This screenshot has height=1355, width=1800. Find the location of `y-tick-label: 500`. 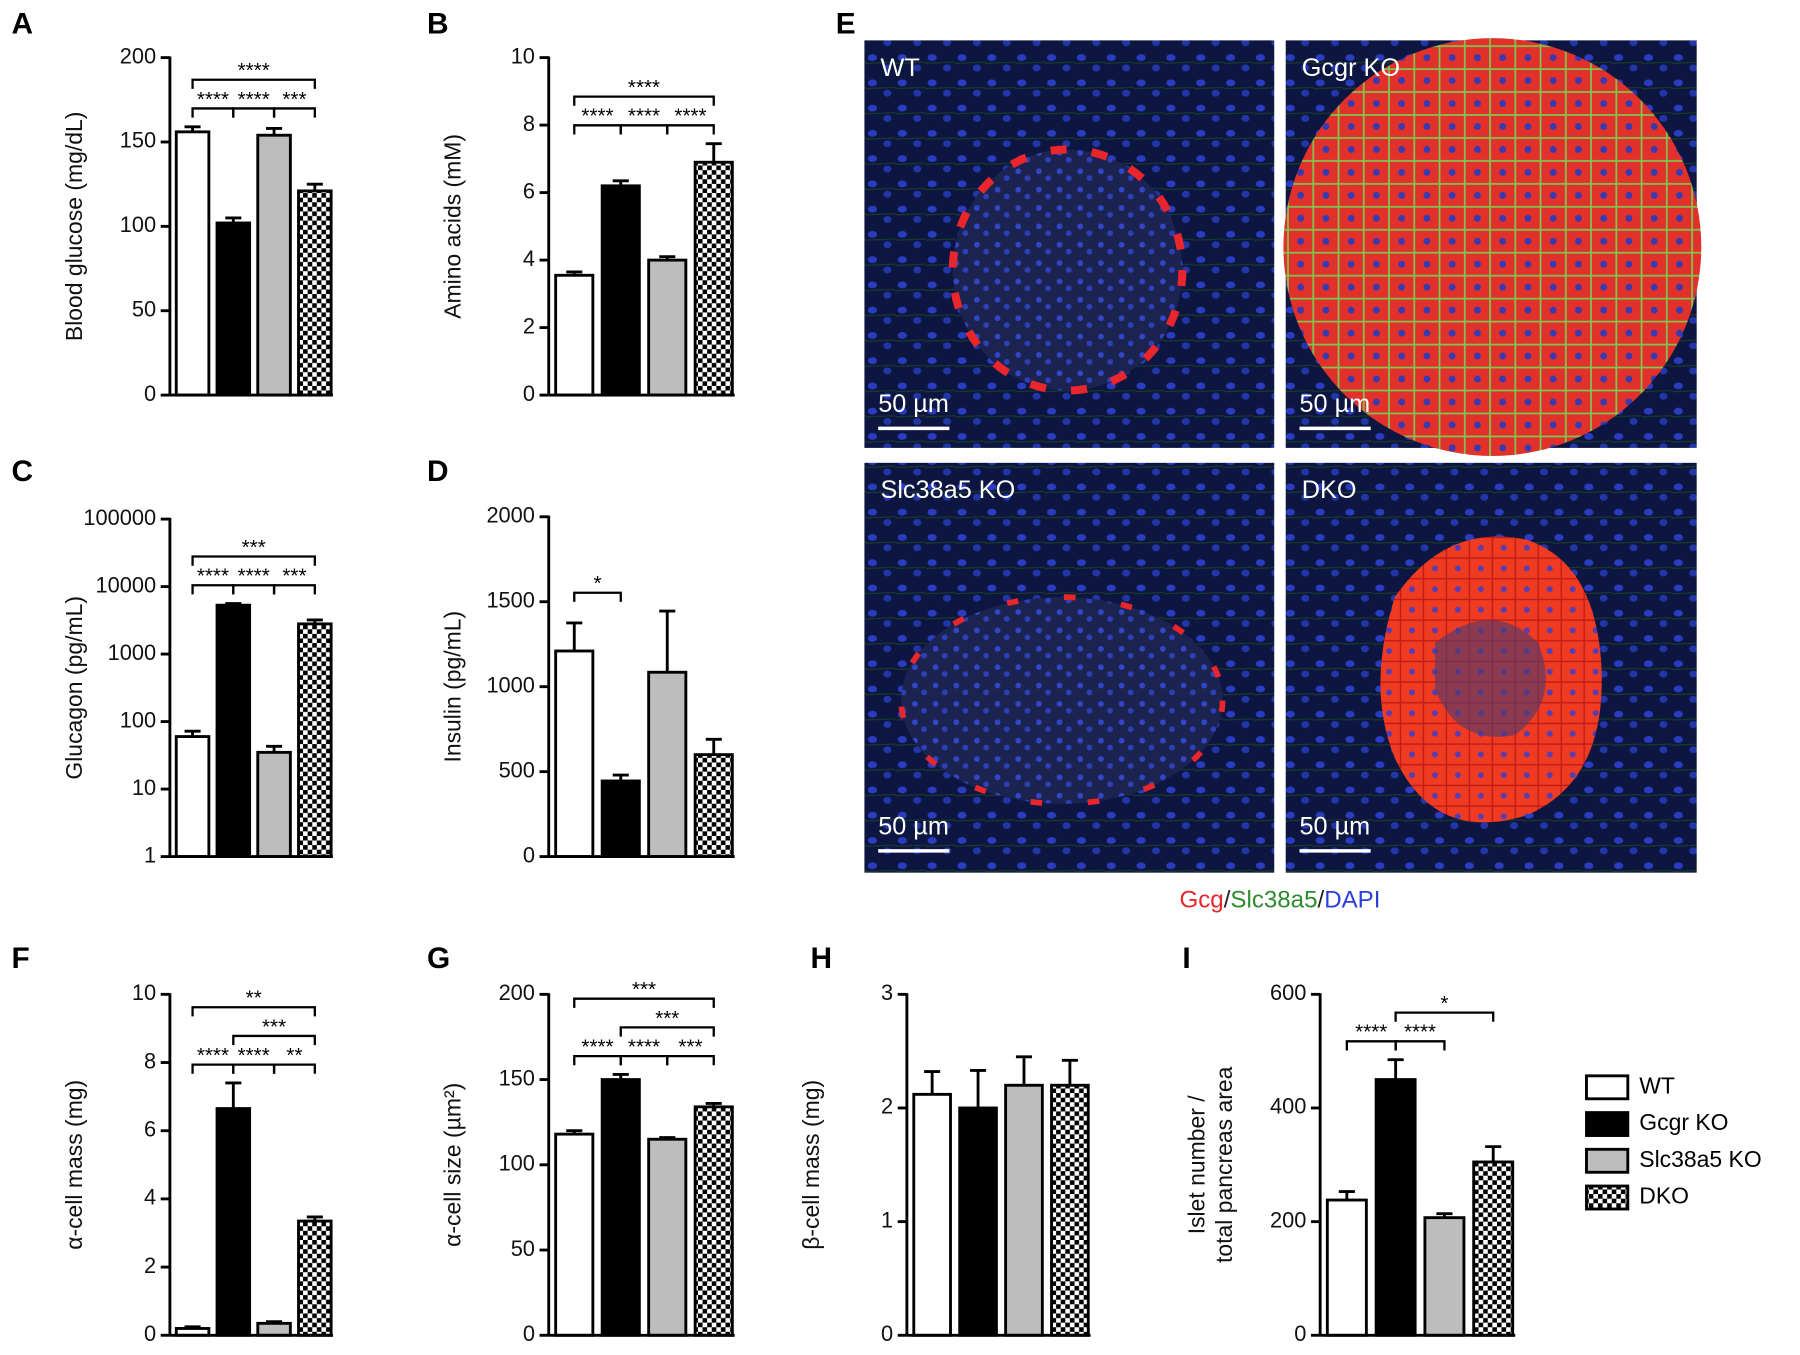

y-tick-label: 500 is located at coordinates (517, 769).